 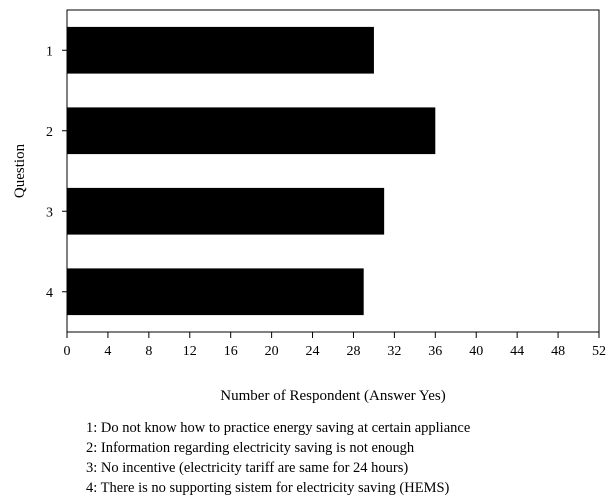 What do you see at coordinates (49, 51) in the screenshot?
I see `y-tick-label: 1` at bounding box center [49, 51].